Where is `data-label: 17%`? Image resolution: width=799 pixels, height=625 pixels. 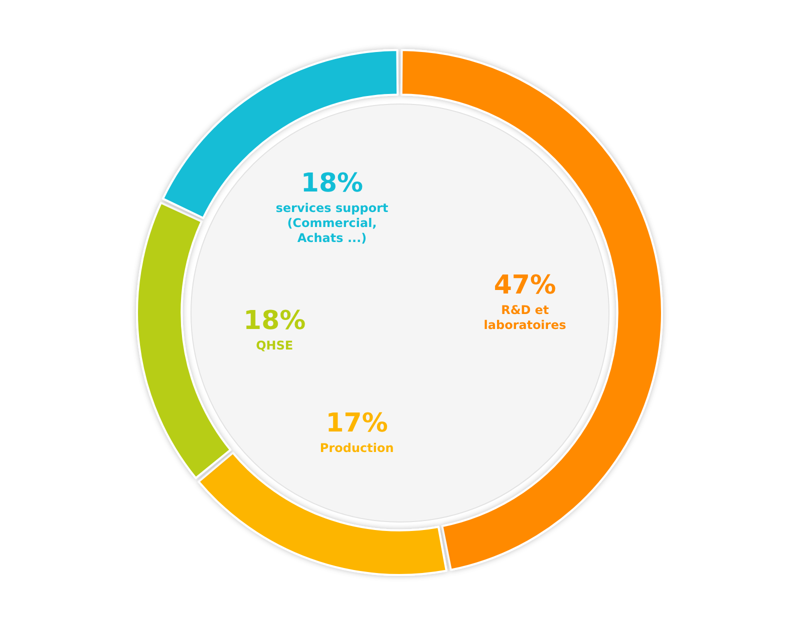
data-label: 17% is located at coordinates (357, 423).